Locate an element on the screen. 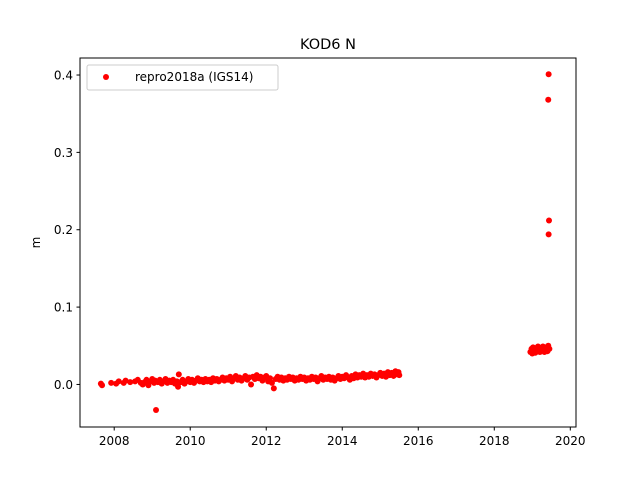  legend: repro2018a (IGS14) is located at coordinates (182, 77).